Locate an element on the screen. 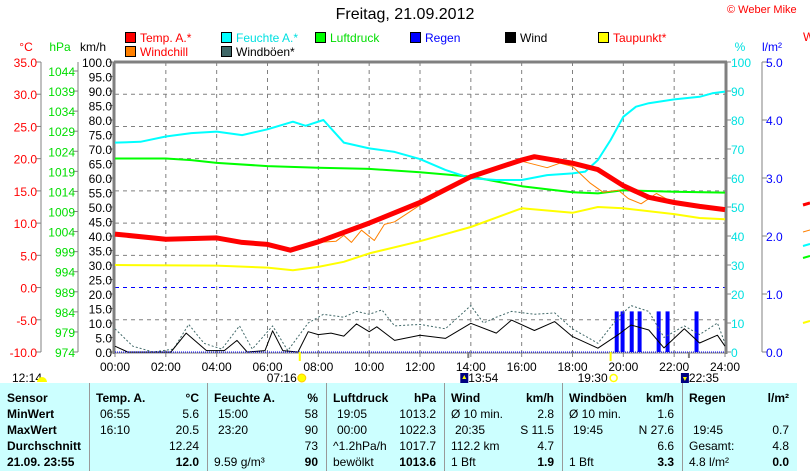  cell-value: 5.6 is located at coordinates (190, 414).